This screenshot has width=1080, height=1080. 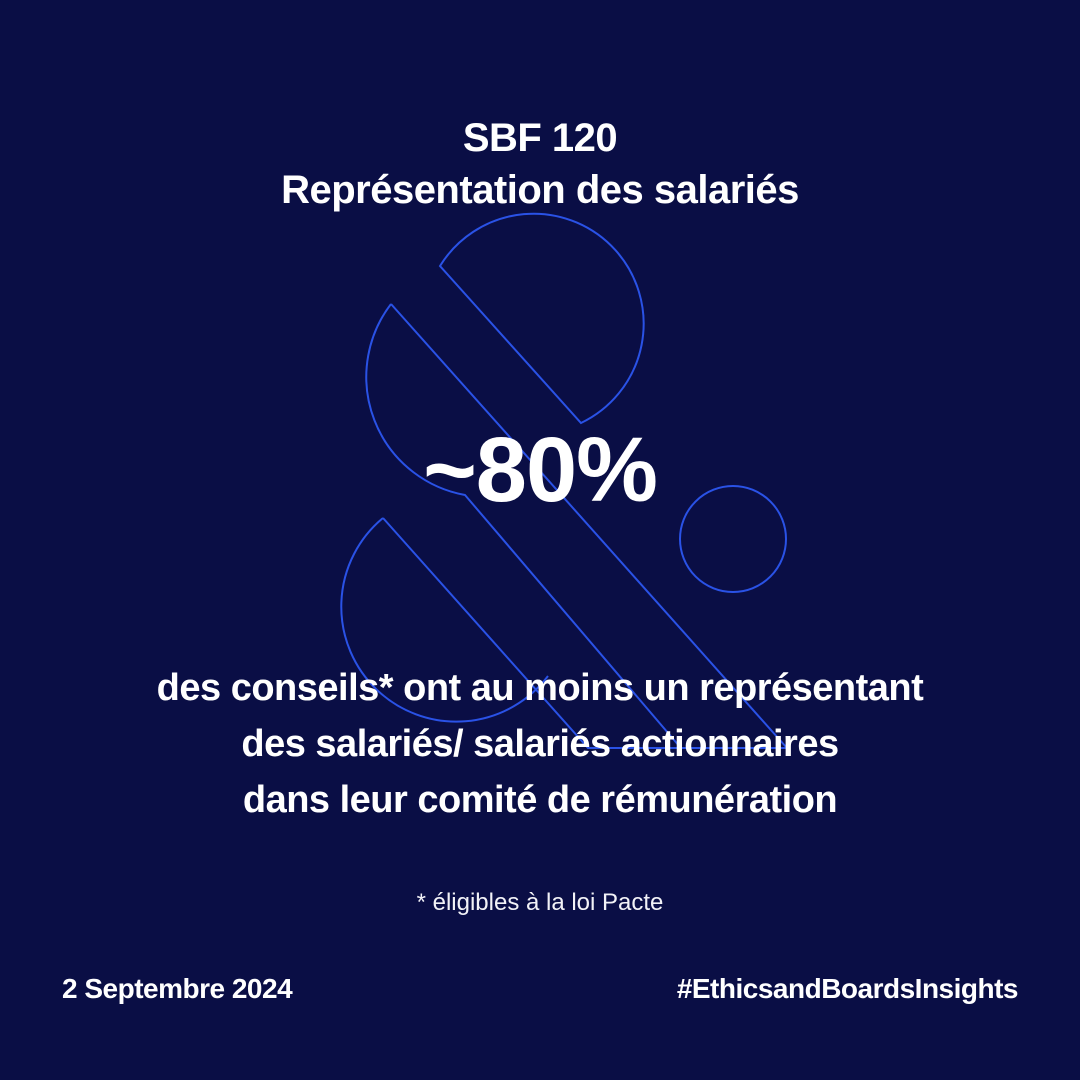 I want to click on stat-description-line-3: dans leur comité de rémunération, so click(x=540, y=800).